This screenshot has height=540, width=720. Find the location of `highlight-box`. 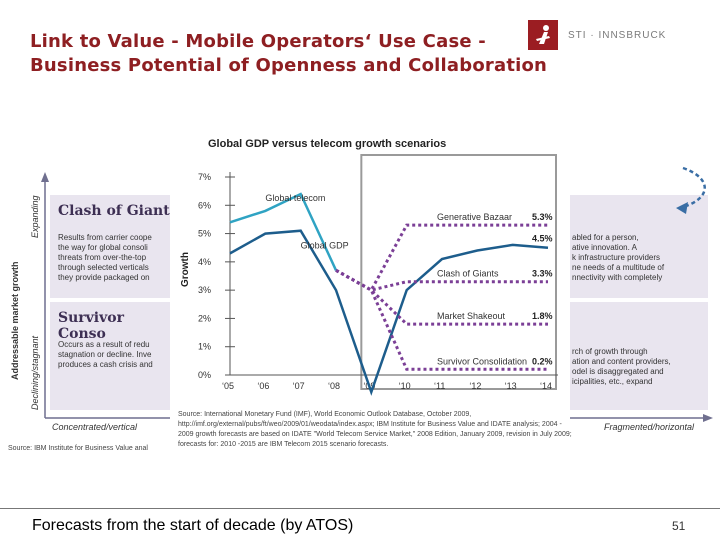

highlight-box is located at coordinates (458, 272).